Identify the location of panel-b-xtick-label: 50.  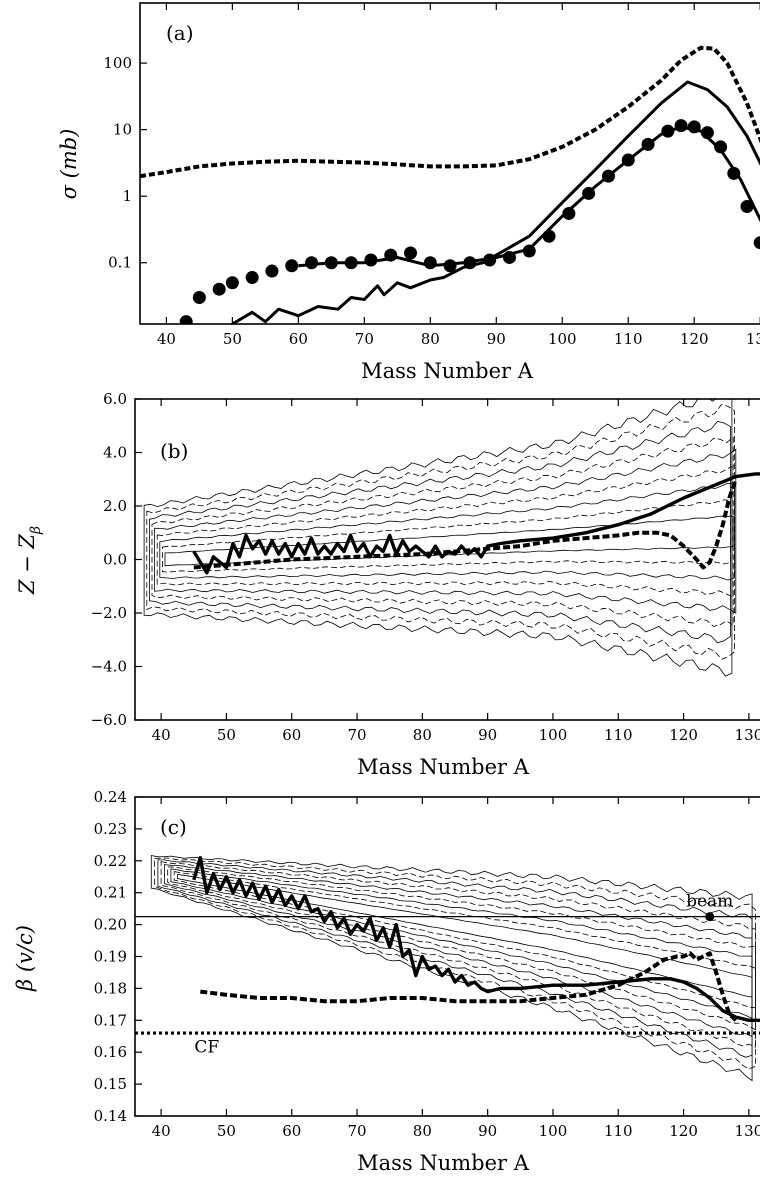
(226, 735).